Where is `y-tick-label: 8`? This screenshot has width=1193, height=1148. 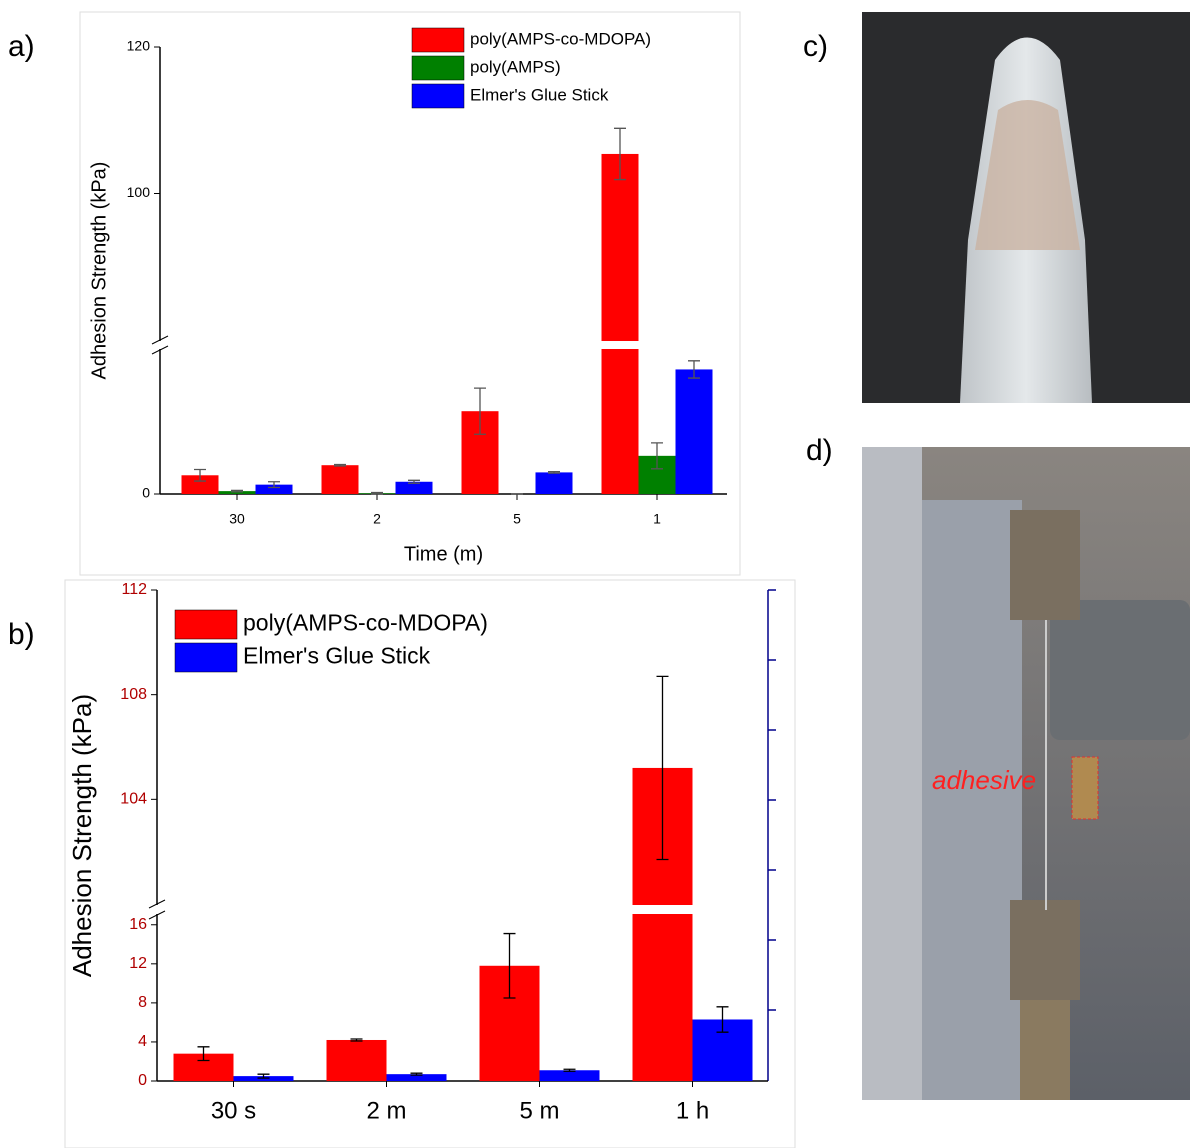
y-tick-label: 8 is located at coordinates (142, 1002).